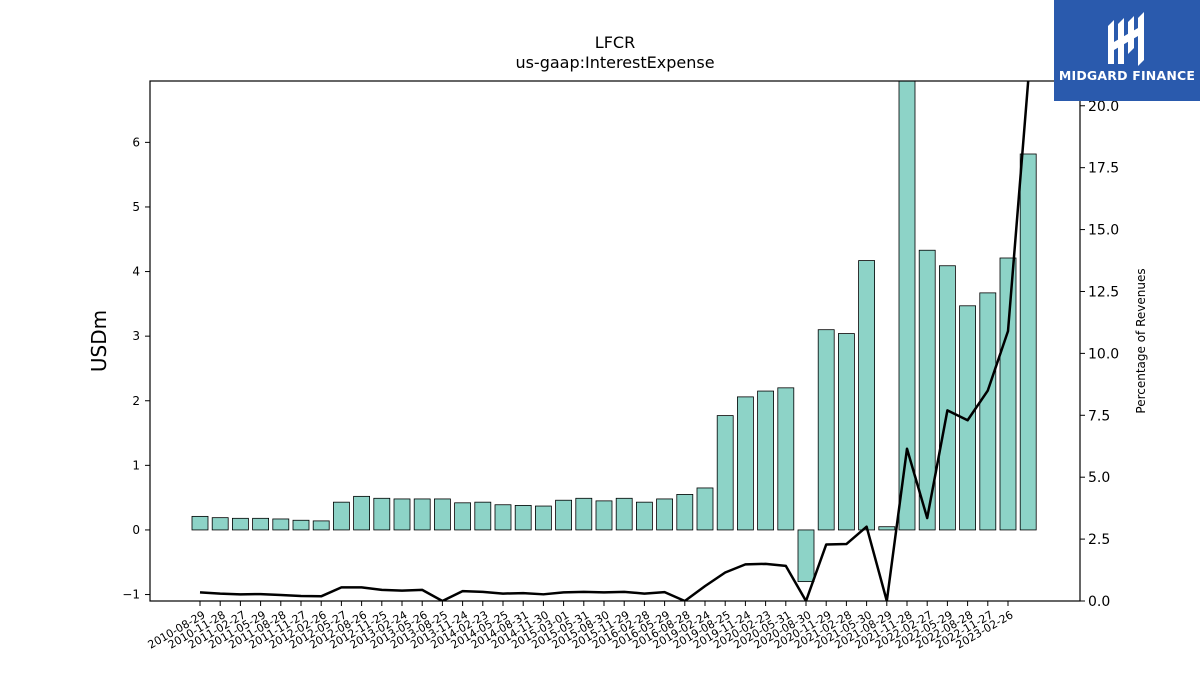 This screenshot has height=675, width=1200. Describe the element at coordinates (1099, 478) in the screenshot. I see `y-right-tick-label: 5.0` at that location.